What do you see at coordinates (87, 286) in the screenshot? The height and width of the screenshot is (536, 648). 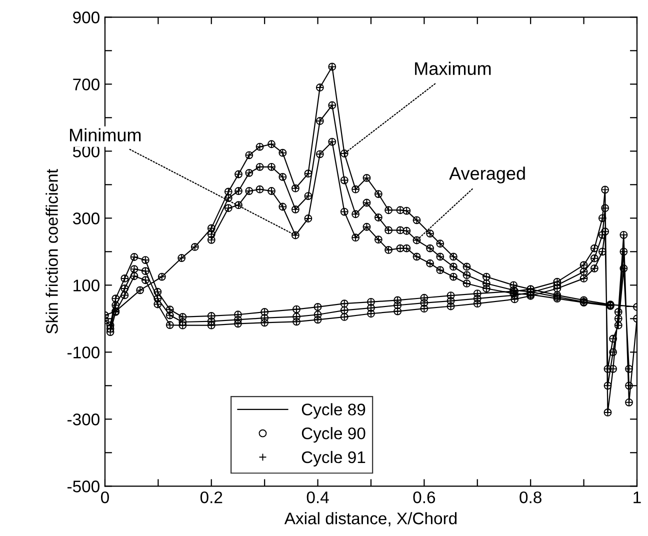 I see `y-tick-label: 100` at bounding box center [87, 286].